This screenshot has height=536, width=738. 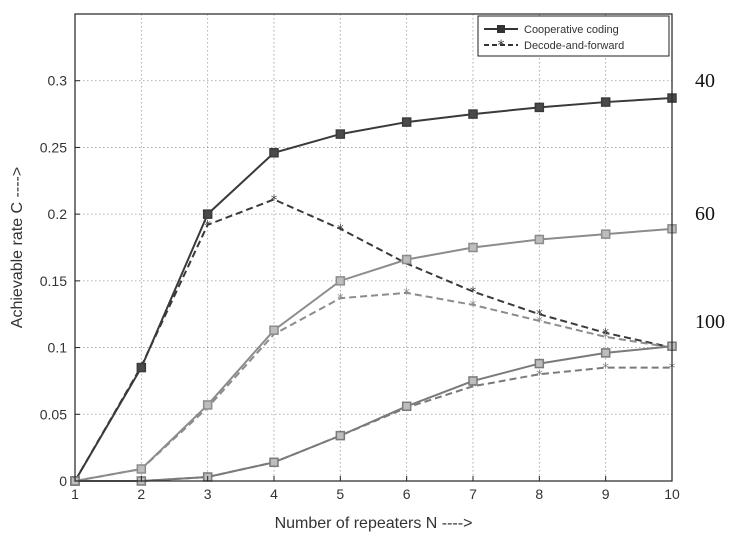 I want to click on y-axis-label: Achievable rate C ---->, so click(x=17, y=247).